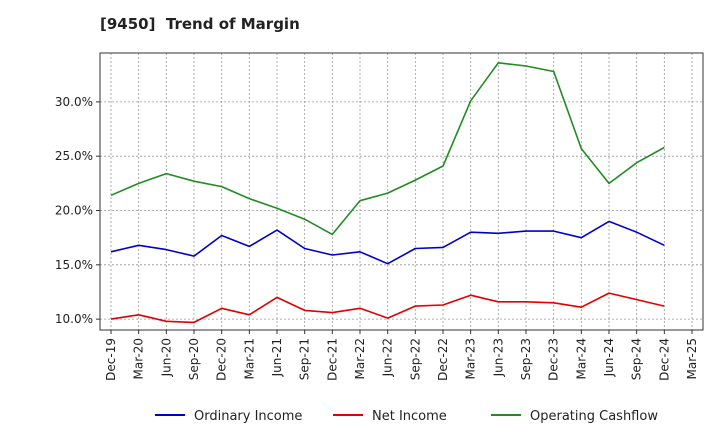 This screenshot has height=444, width=720. What do you see at coordinates (166, 357) in the screenshot?
I see `x-tick-label: Jun-20` at bounding box center [166, 357].